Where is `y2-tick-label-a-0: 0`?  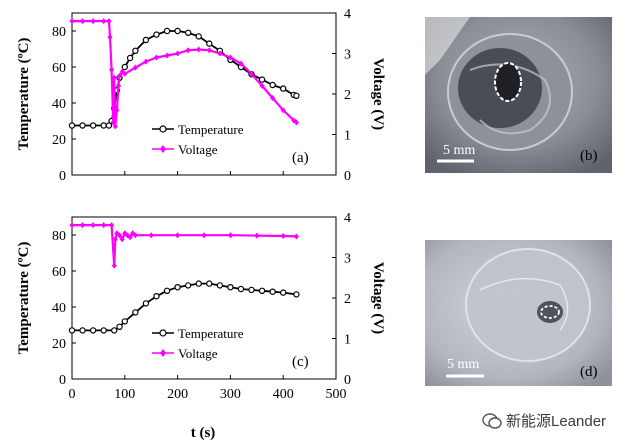 y2-tick-label-a-0: 0 is located at coordinates (347, 176).